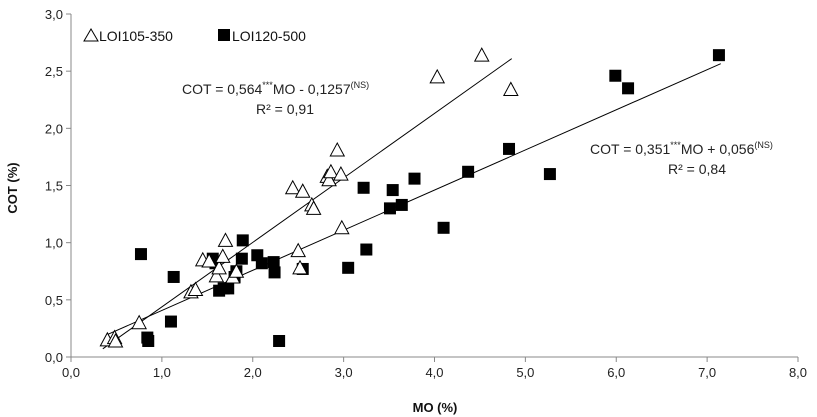 This screenshot has width=817, height=417. Describe the element at coordinates (136, 36) in the screenshot. I see `legend-label-loi105-350: LOI105-350` at that location.